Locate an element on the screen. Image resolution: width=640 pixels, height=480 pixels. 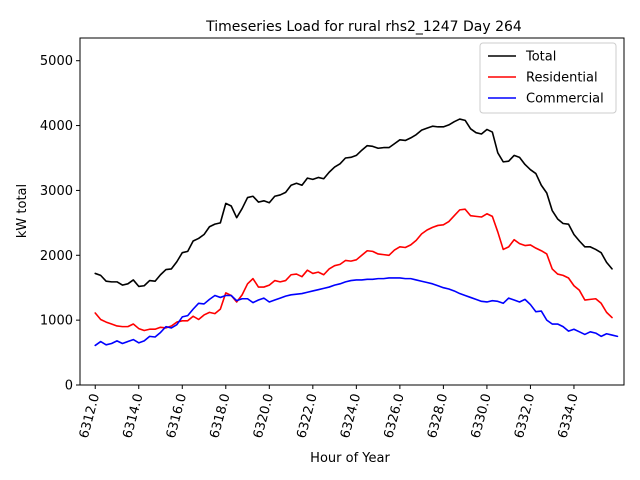
y-axis: 0 1000 2000 3000 4000 5000 is located at coordinates (60, 224).